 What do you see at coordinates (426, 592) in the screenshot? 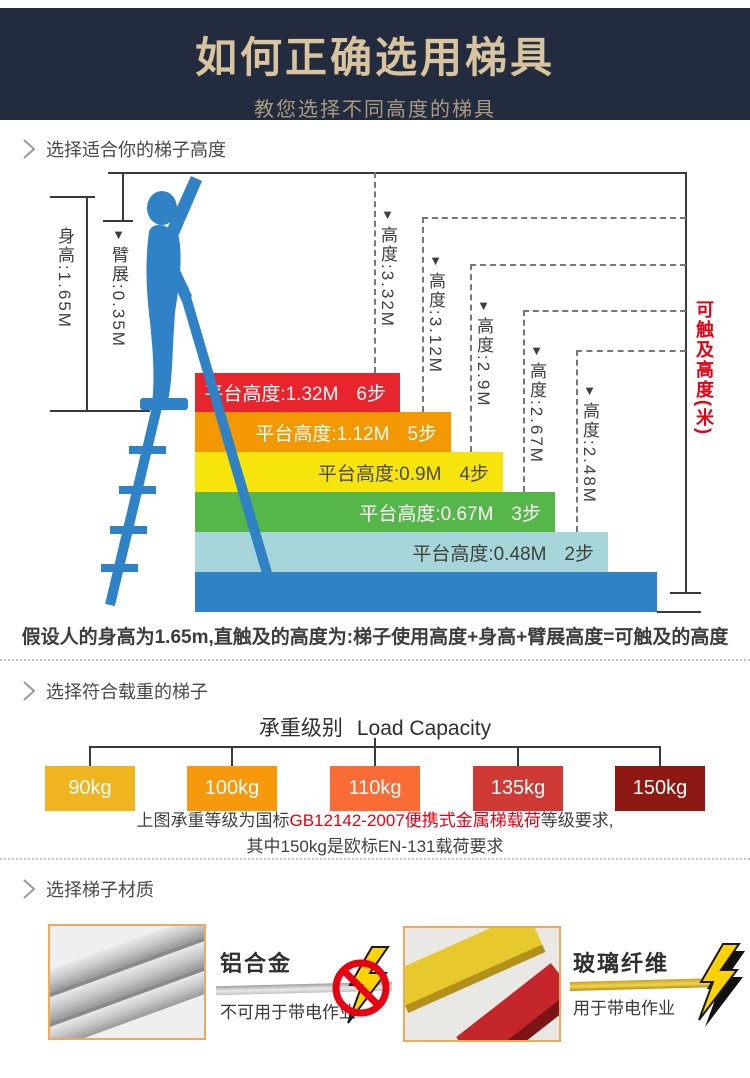
I see `platform-bar-base` at bounding box center [426, 592].